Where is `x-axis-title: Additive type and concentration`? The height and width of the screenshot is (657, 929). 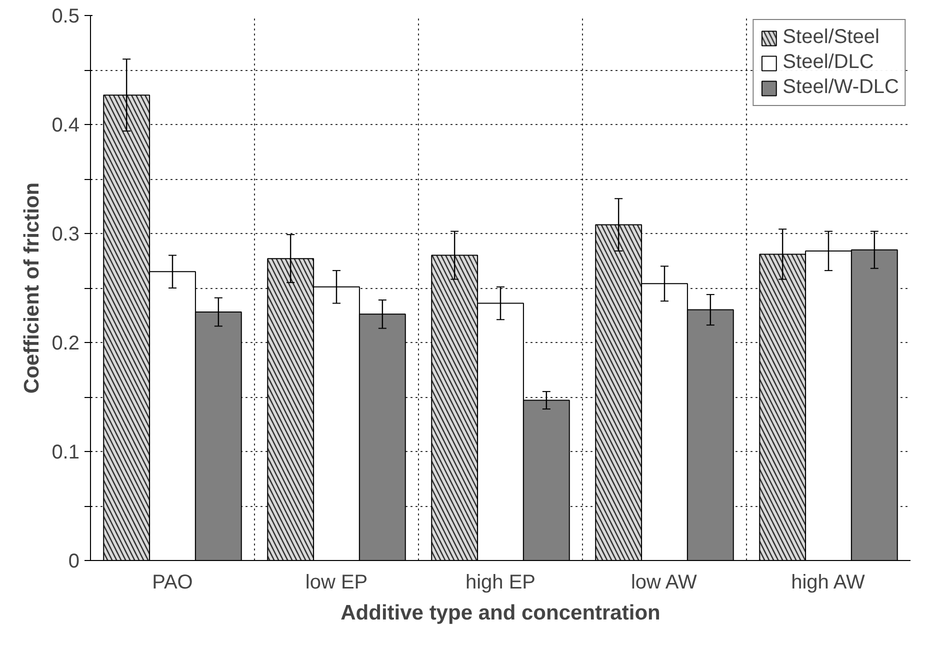 x-axis-title: Additive type and concentration is located at coordinates (500, 613).